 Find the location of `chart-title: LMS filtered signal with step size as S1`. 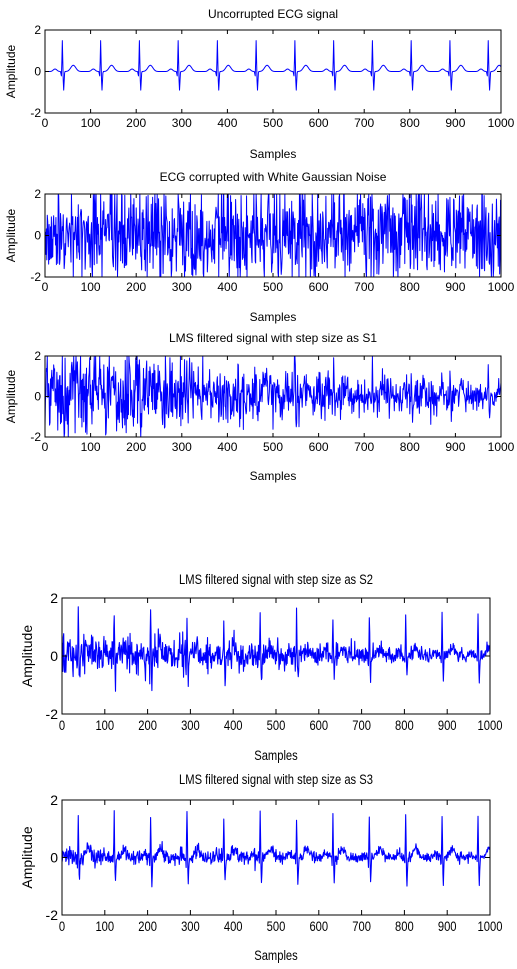

chart-title: LMS filtered signal with step size as S1 is located at coordinates (273, 338).